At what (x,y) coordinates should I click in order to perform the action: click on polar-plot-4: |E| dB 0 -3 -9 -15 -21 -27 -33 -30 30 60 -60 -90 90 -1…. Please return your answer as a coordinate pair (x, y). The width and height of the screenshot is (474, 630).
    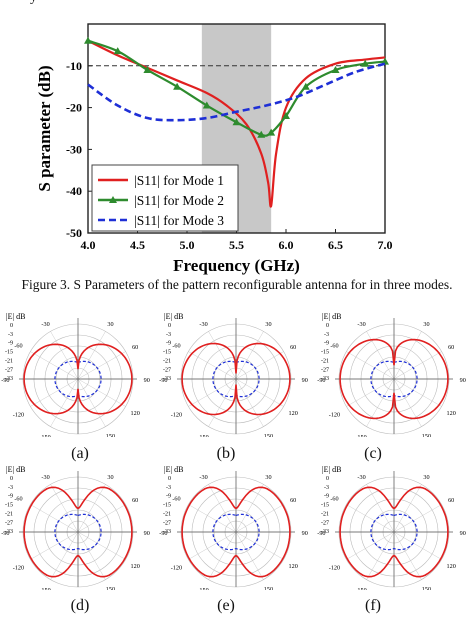
    Looking at the image, I should click on (75, 527).